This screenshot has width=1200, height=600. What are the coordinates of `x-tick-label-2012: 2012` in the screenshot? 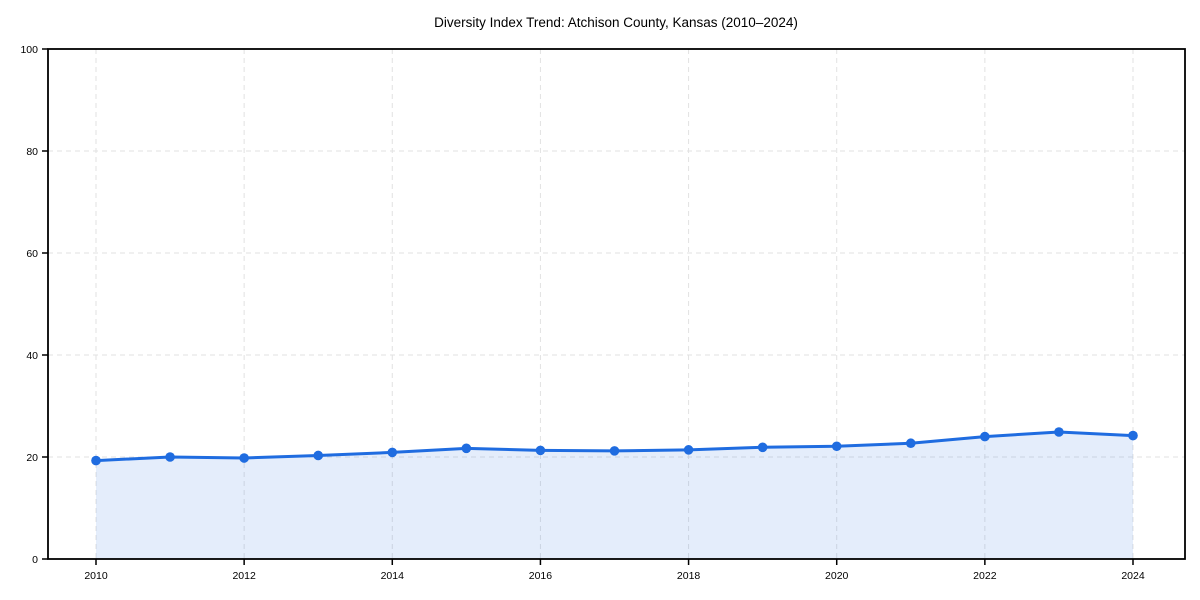 It's located at (244, 576).